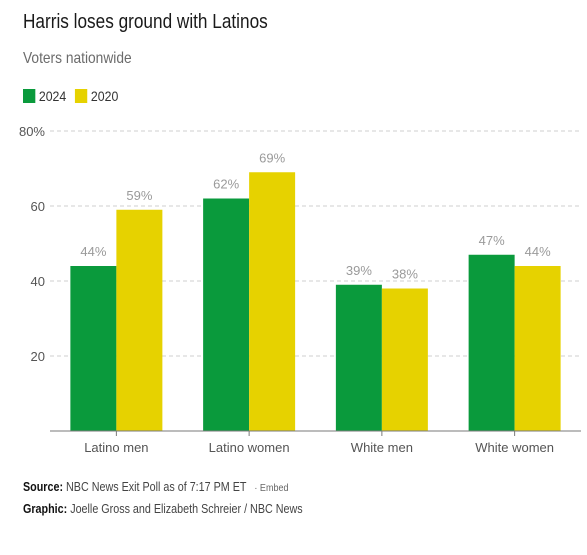 The height and width of the screenshot is (555, 587). Describe the element at coordinates (514, 447) in the screenshot. I see `x-tick-label: White women` at that location.